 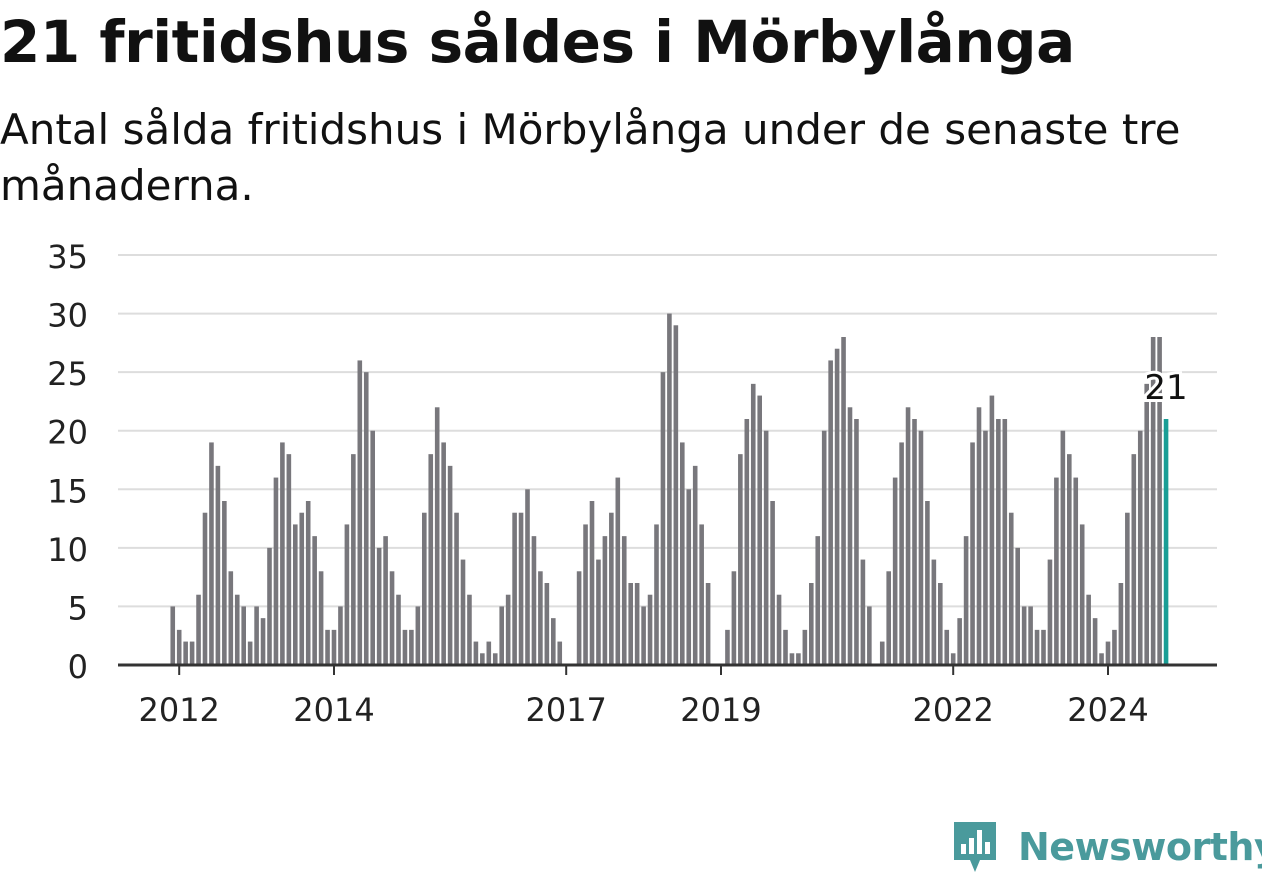 What do you see at coordinates (565, 710) in the screenshot?
I see `x-tick-label: 2017` at bounding box center [565, 710].